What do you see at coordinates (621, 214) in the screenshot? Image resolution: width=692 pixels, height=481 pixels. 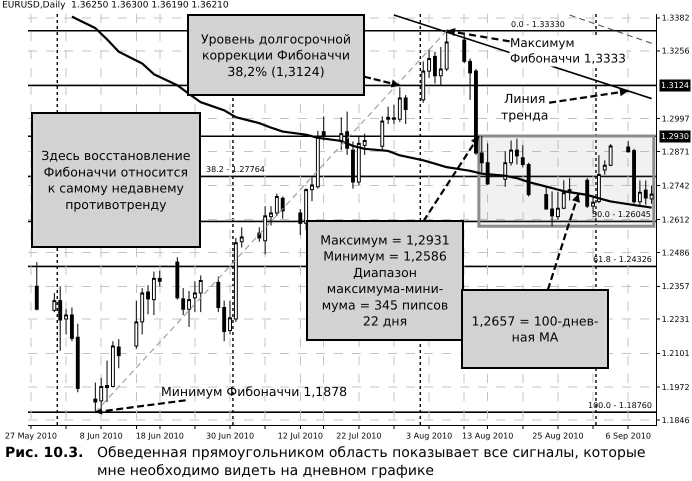 I see `annotation: 50.0 - 1.26045` at bounding box center [621, 214].